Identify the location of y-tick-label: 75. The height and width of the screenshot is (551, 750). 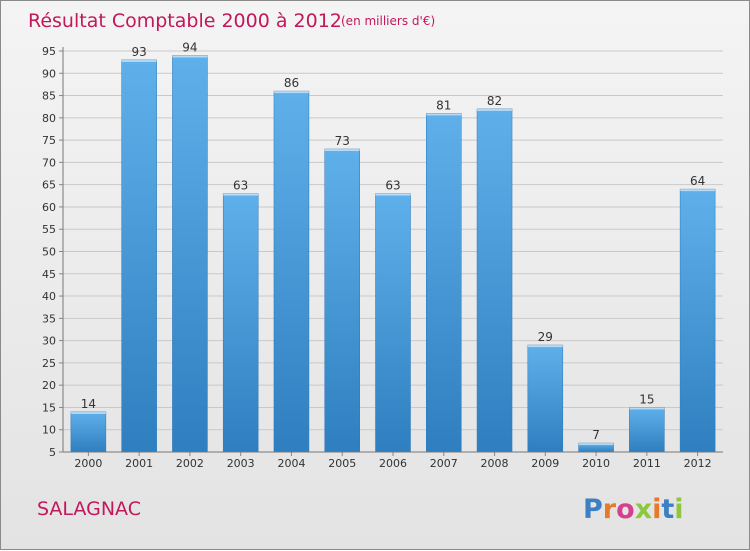
(49, 140).